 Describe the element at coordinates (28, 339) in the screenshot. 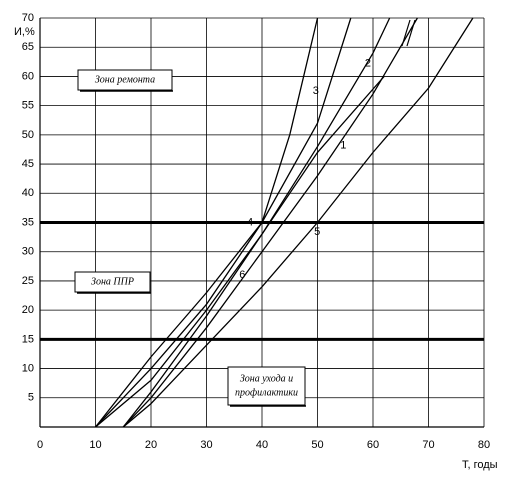

I see `y-tick-label: 15` at that location.